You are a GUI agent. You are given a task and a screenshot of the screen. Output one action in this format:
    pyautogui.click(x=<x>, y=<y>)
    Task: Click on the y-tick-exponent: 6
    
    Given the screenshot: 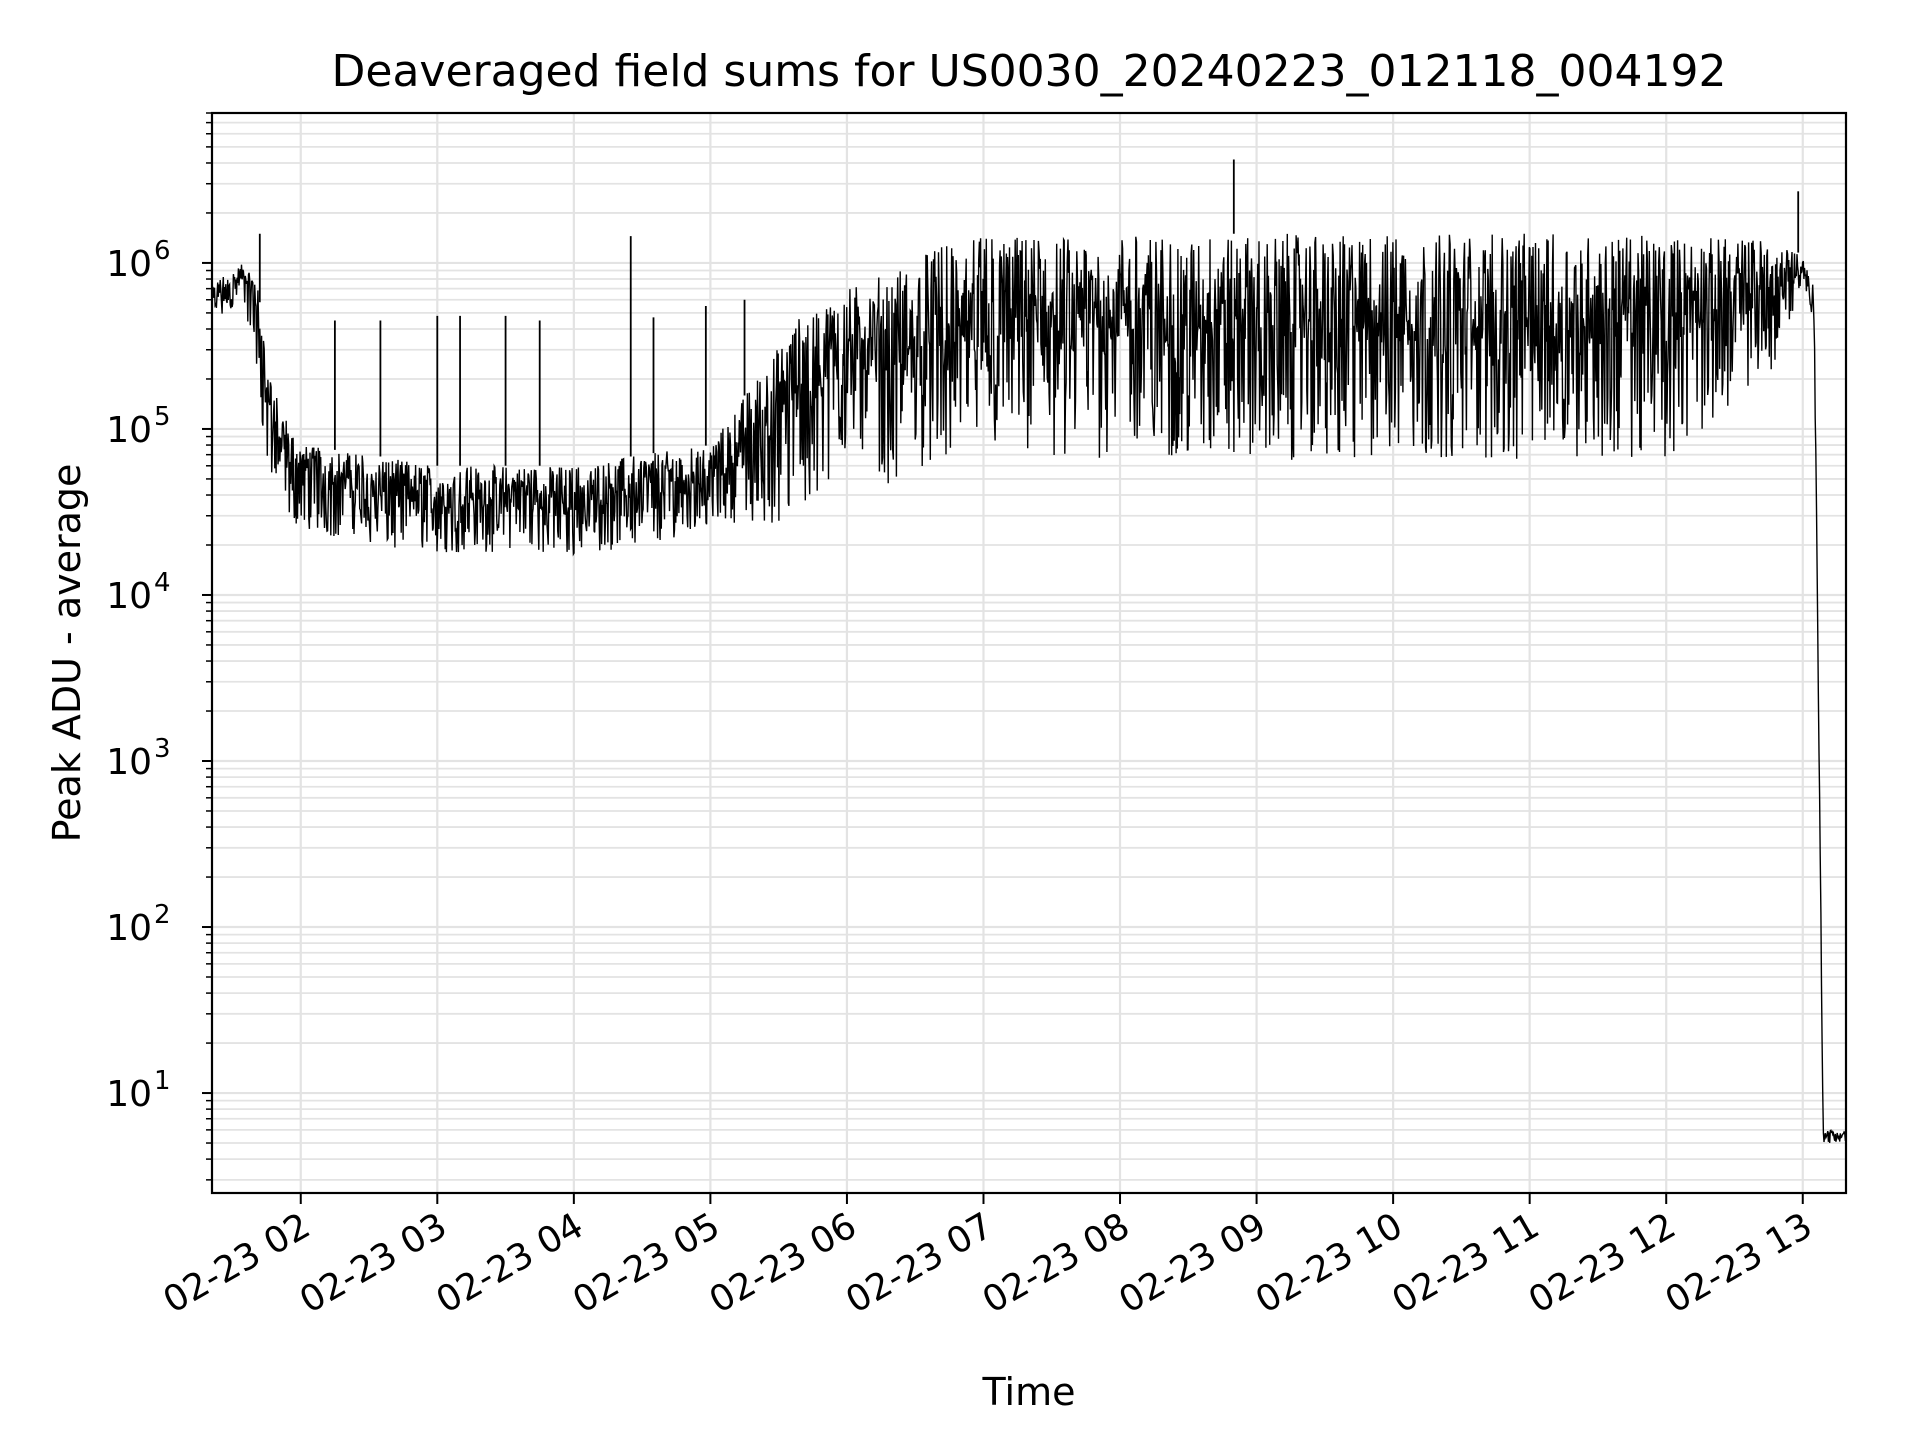 What is the action you would take?
    pyautogui.click(x=162, y=251)
    